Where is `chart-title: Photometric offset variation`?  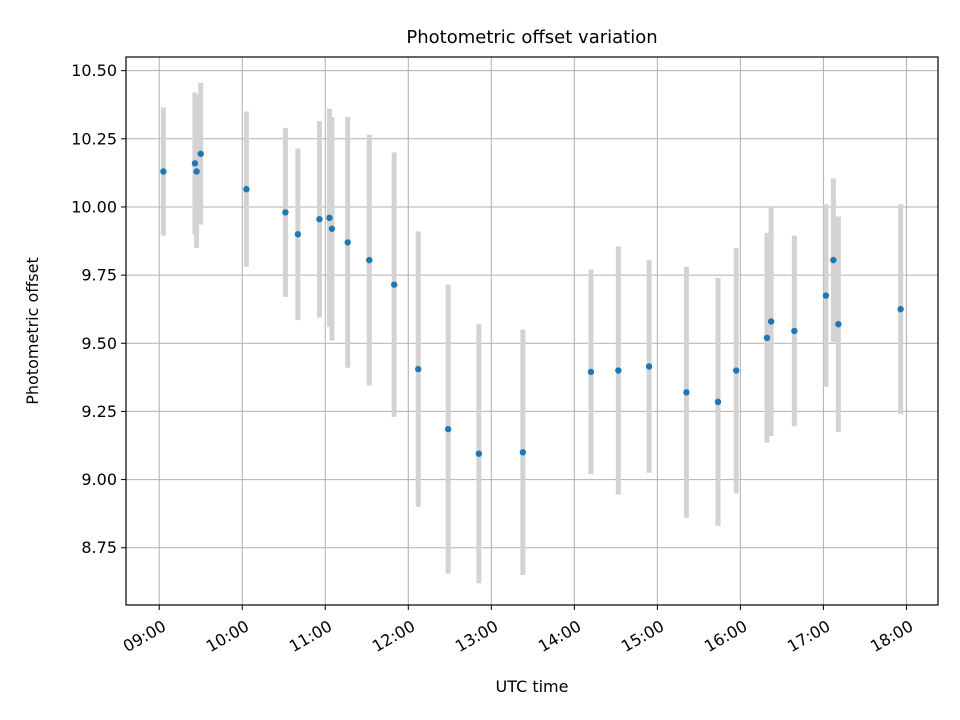 chart-title: Photometric offset variation is located at coordinates (531, 37).